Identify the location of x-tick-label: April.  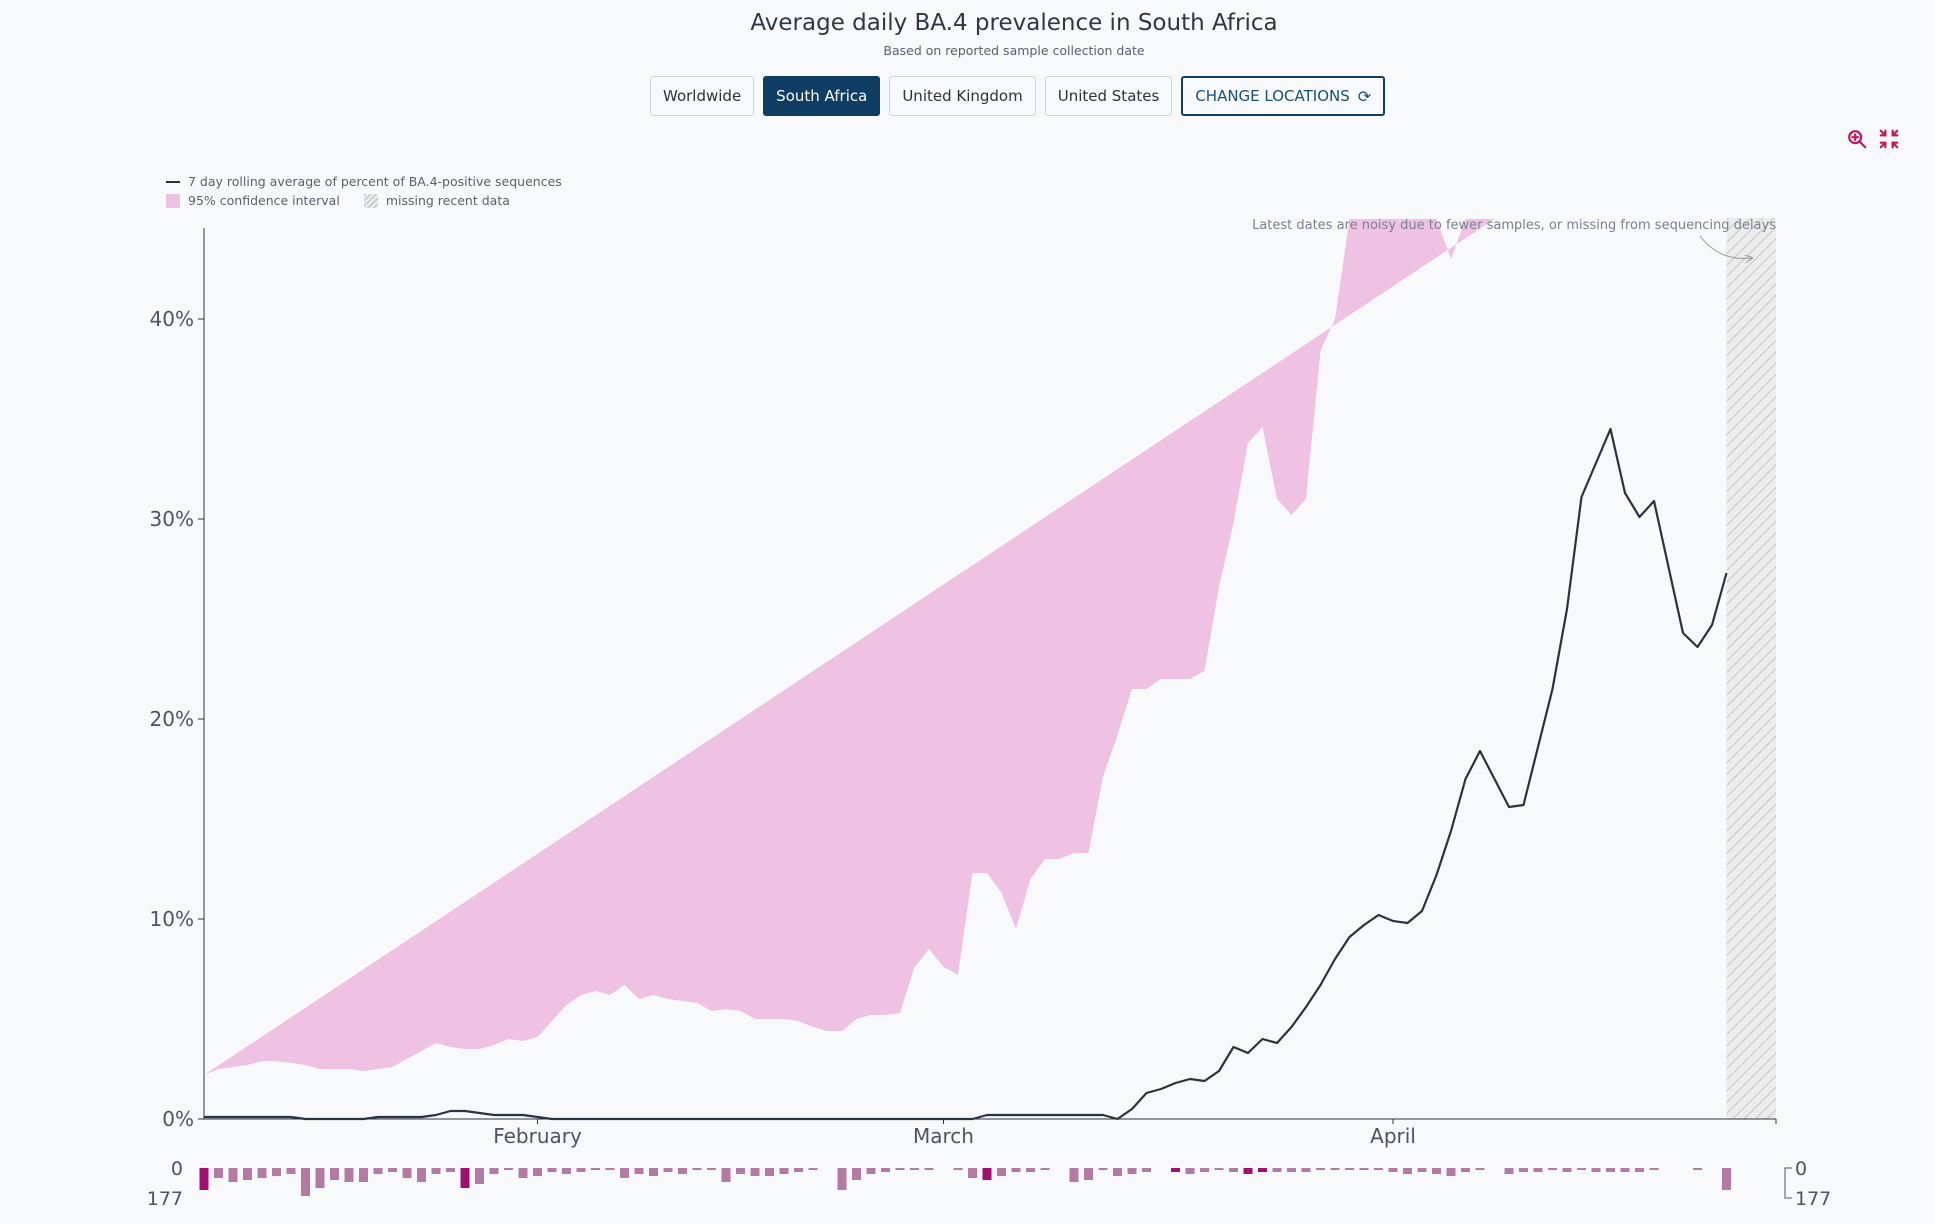
(1393, 1136).